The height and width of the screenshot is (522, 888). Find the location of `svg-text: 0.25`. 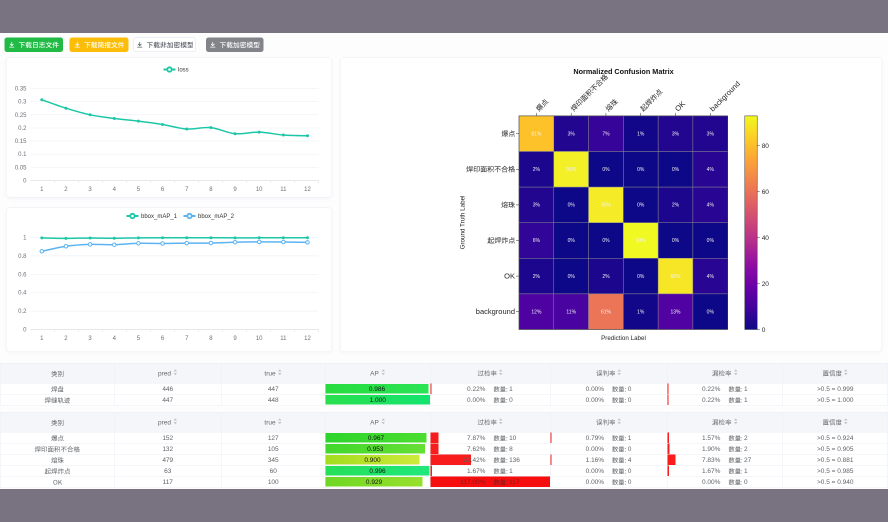

svg-text: 0.25 is located at coordinates (21, 116).